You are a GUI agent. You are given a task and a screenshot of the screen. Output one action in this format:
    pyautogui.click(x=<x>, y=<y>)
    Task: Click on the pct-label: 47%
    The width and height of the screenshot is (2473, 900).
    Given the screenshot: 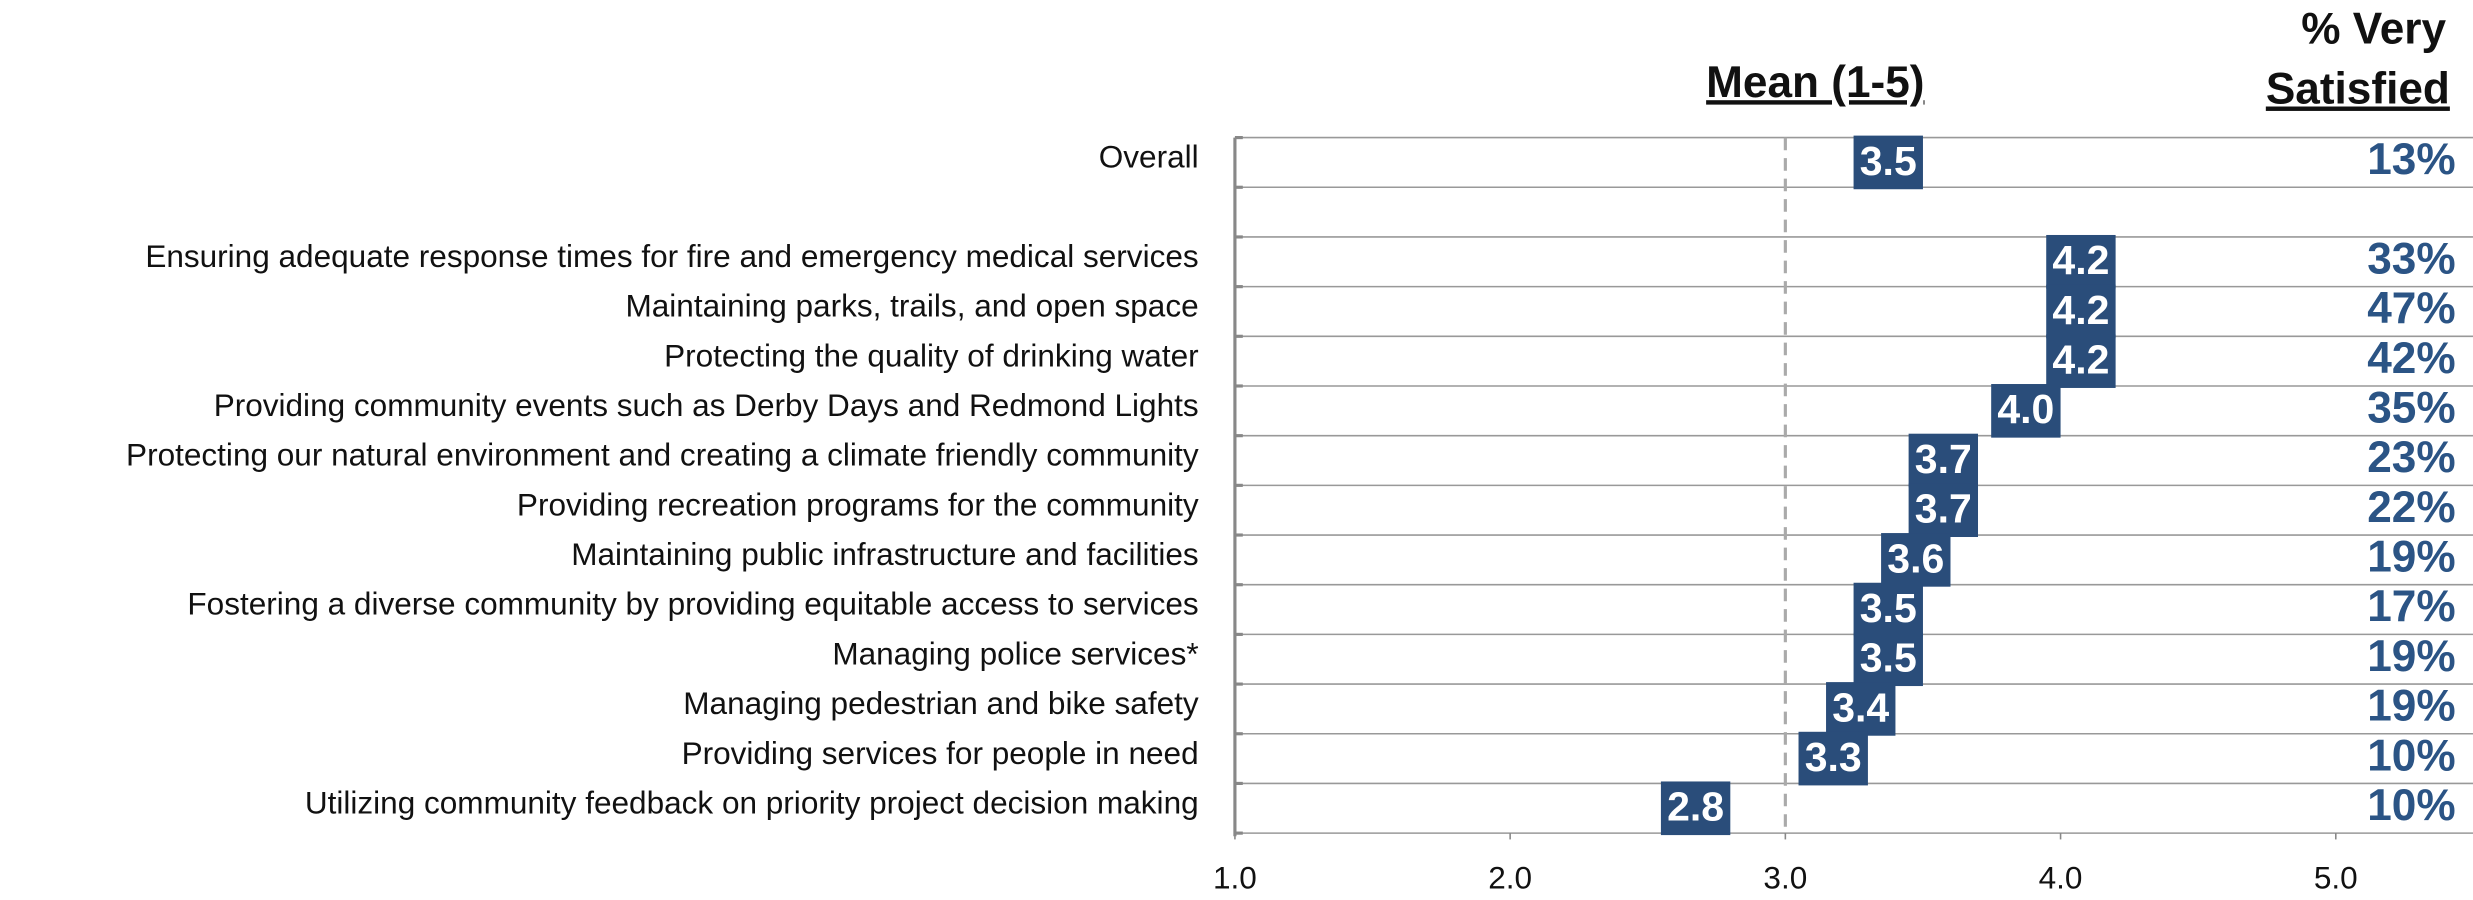 What is the action you would take?
    pyautogui.click(x=2411, y=308)
    